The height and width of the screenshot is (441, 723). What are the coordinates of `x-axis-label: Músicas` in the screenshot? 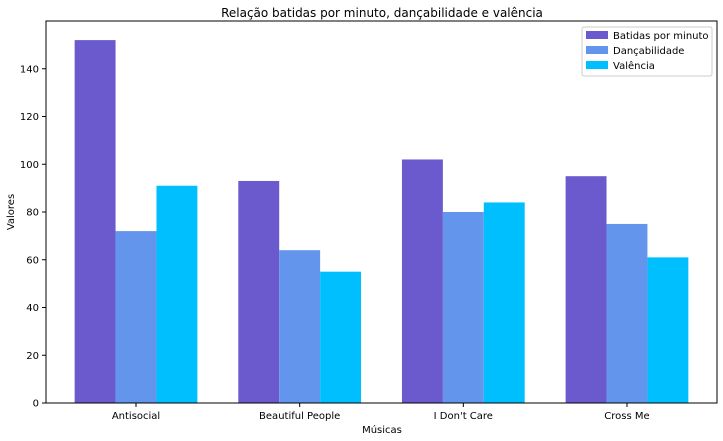 It's located at (382, 430).